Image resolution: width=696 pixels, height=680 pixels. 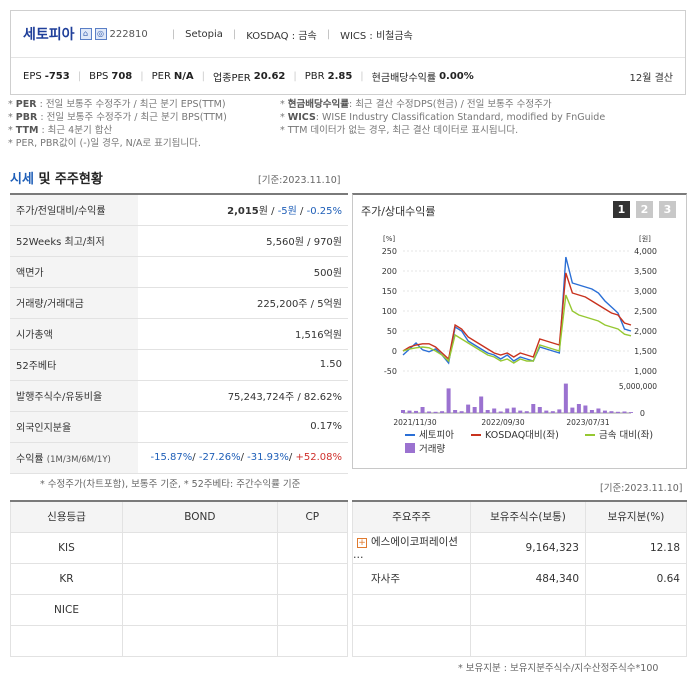 I want to click on note-line: * TTM : 최근 4분기 합산, so click(x=60, y=130).